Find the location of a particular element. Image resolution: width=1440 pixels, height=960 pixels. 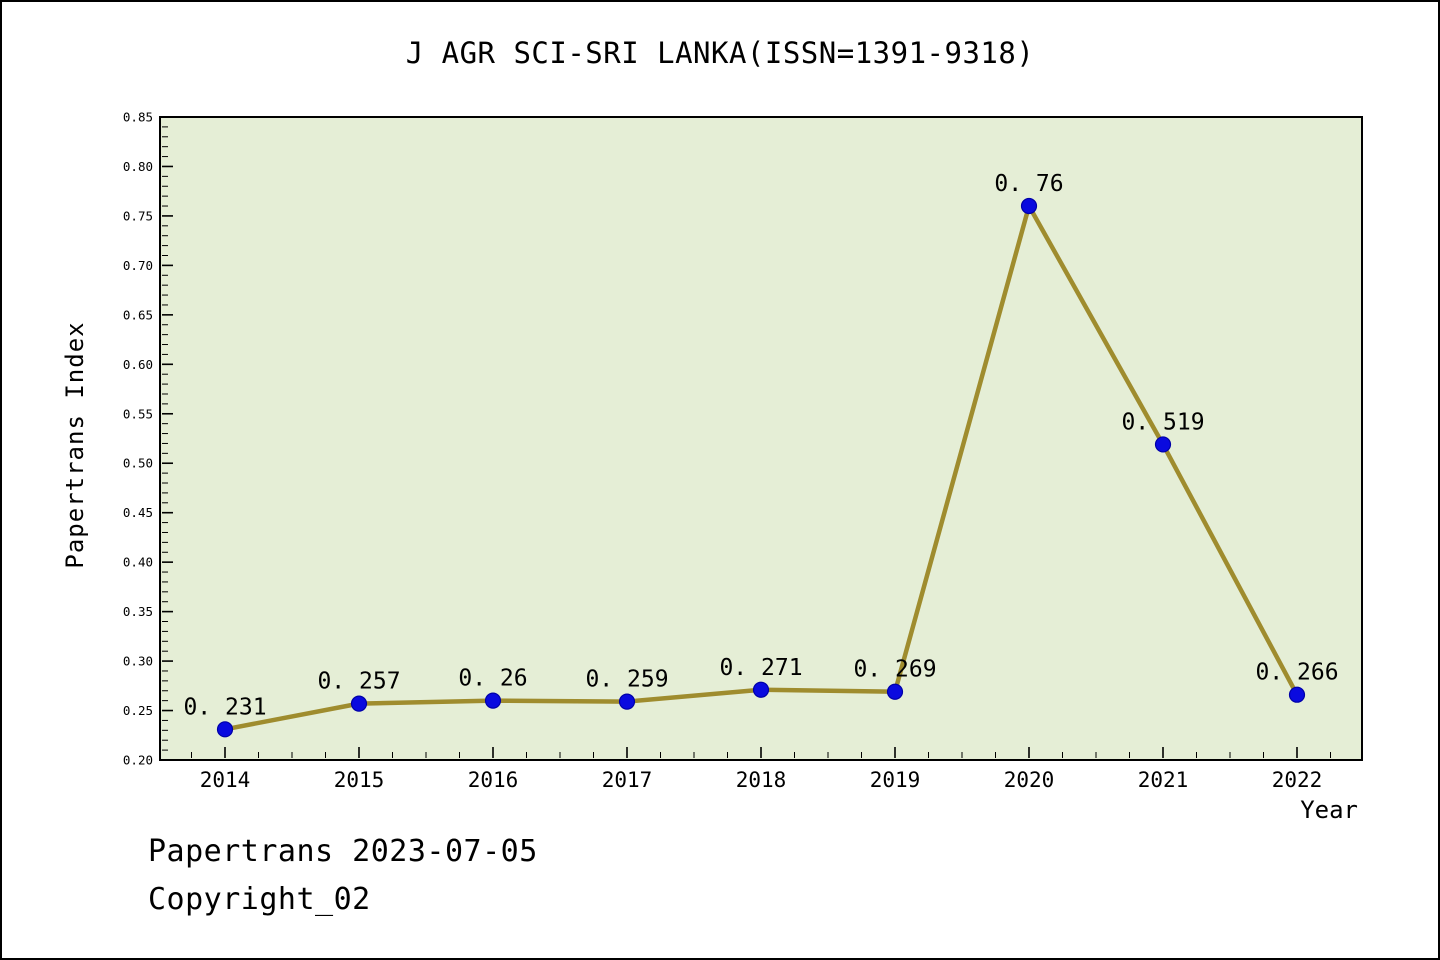

y-tick-label: 0.25 is located at coordinates (138, 710).